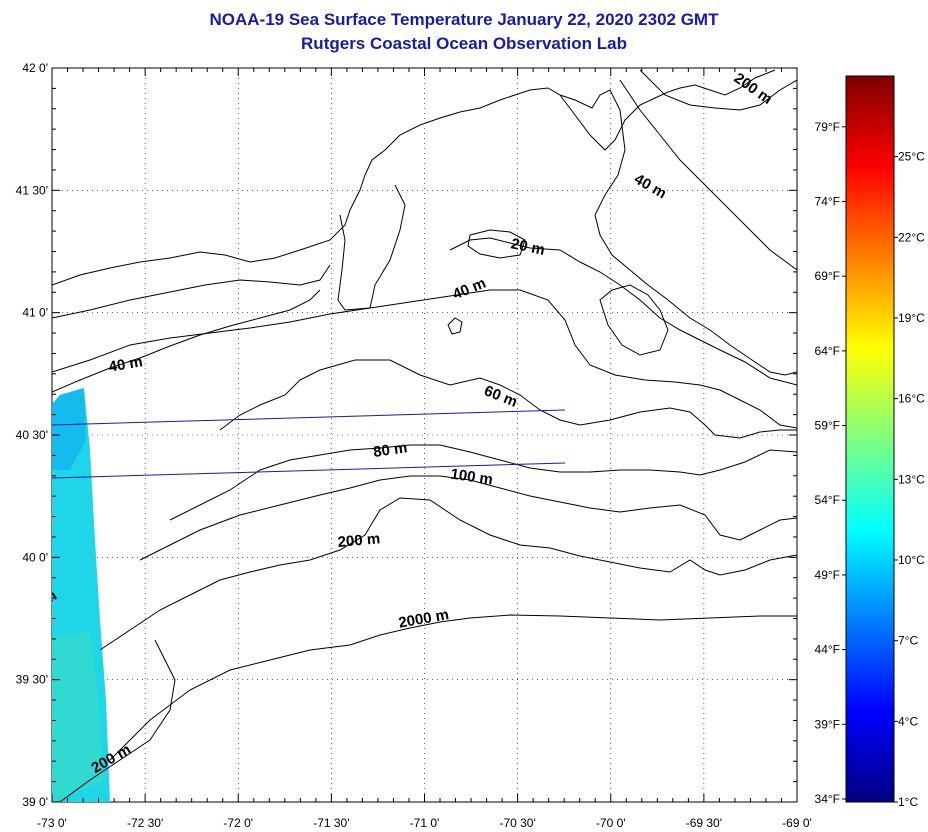 The width and height of the screenshot is (928, 832). Describe the element at coordinates (797, 823) in the screenshot. I see `lon-tick-label: -69 0'` at that location.